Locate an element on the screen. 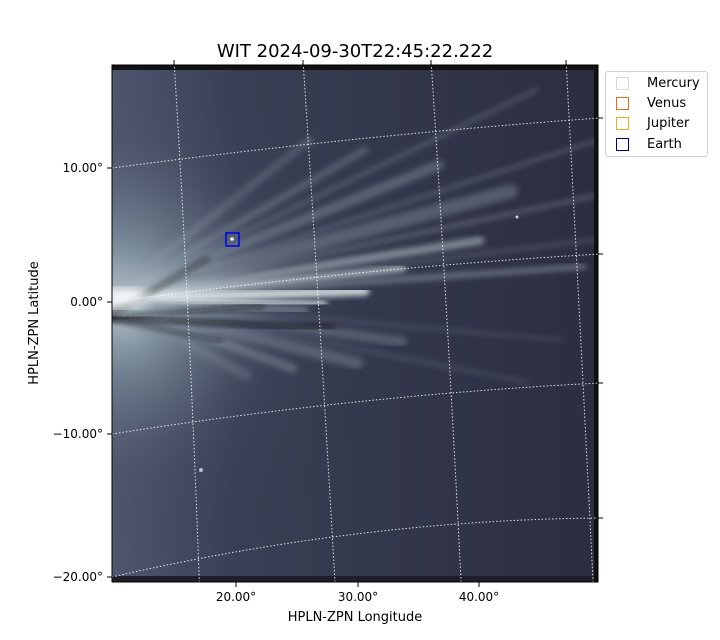 Image resolution: width=720 pixels, height=640 pixels. y-tick-label: −10.00° is located at coordinates (78, 434).